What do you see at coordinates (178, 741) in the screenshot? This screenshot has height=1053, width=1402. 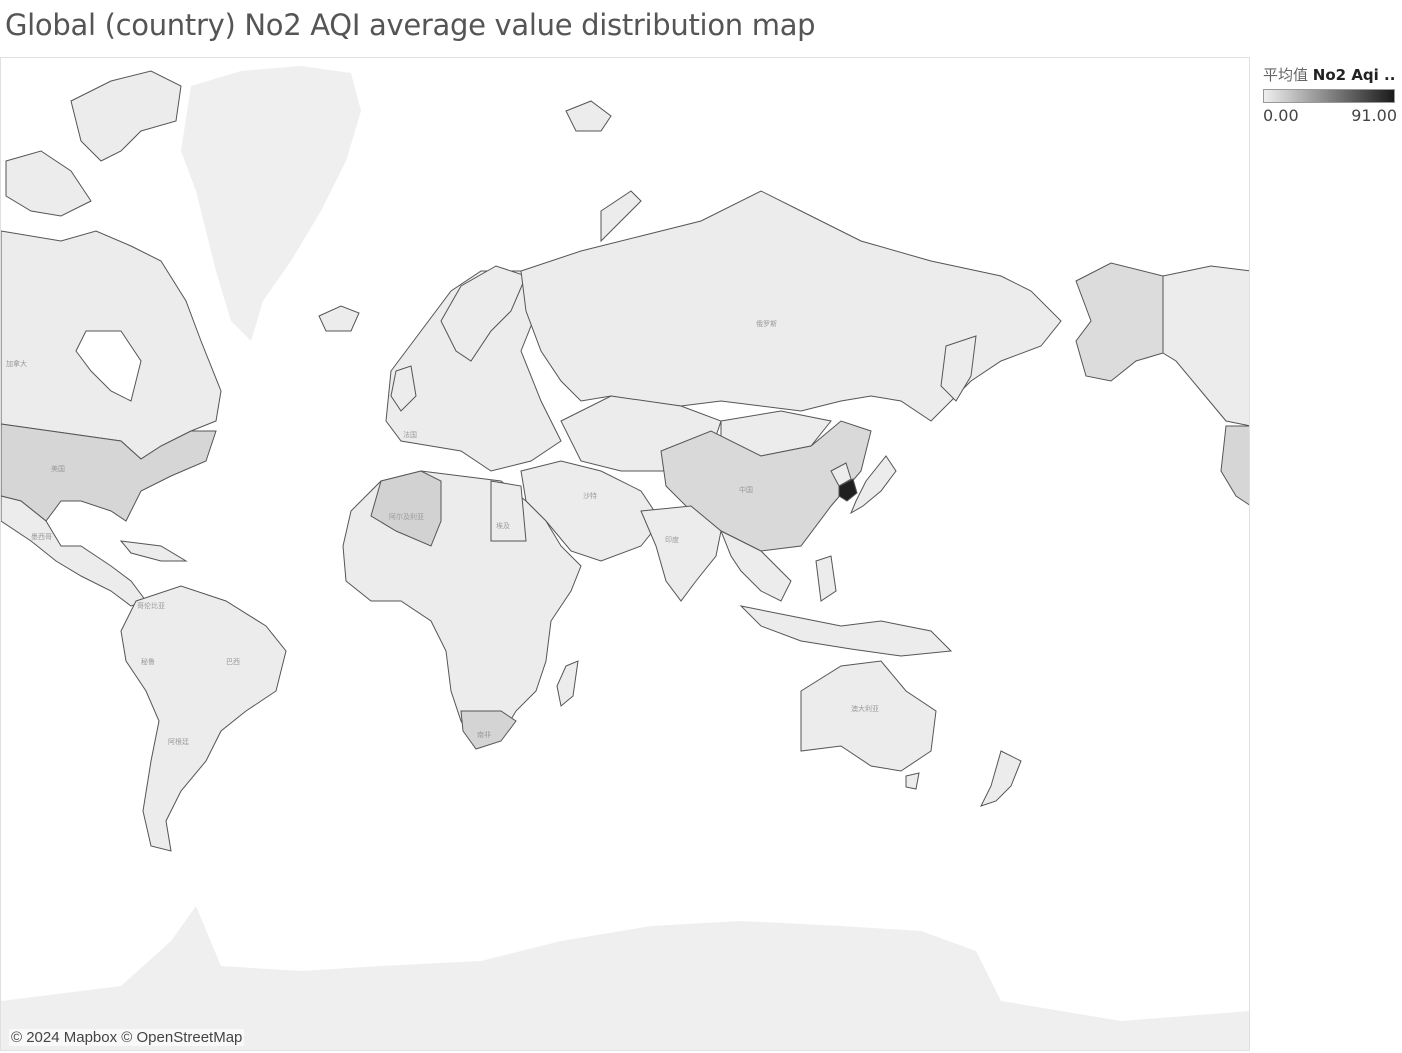 I see `label-argentina: 阿根廷` at bounding box center [178, 741].